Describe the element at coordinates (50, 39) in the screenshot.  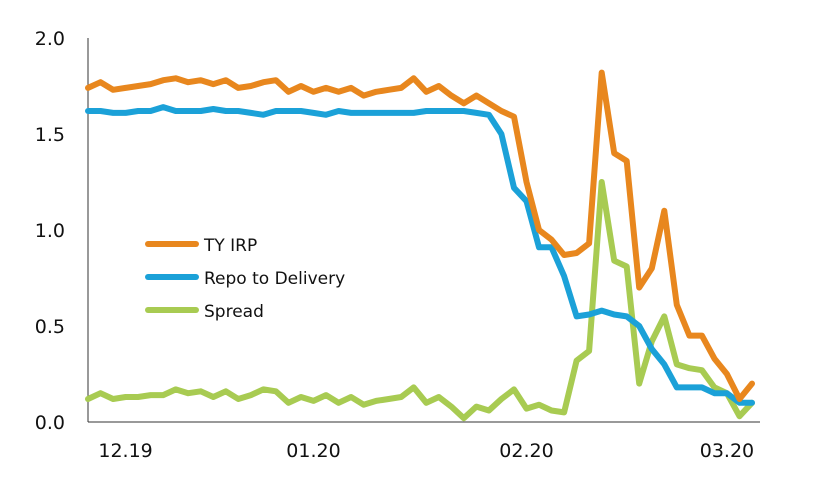
I see `y-tick-label: 2.0` at that location.